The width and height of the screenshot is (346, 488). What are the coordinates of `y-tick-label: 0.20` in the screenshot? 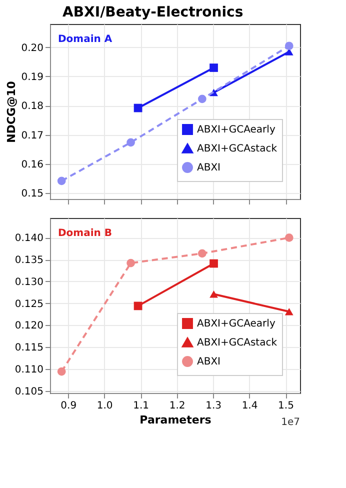 It's located at (32, 48).